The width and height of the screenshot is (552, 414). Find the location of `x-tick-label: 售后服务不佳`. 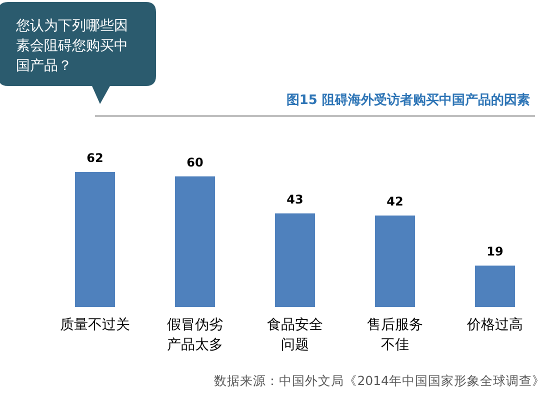

x-tick-label: 售后服务不佳 is located at coordinates (395, 335).